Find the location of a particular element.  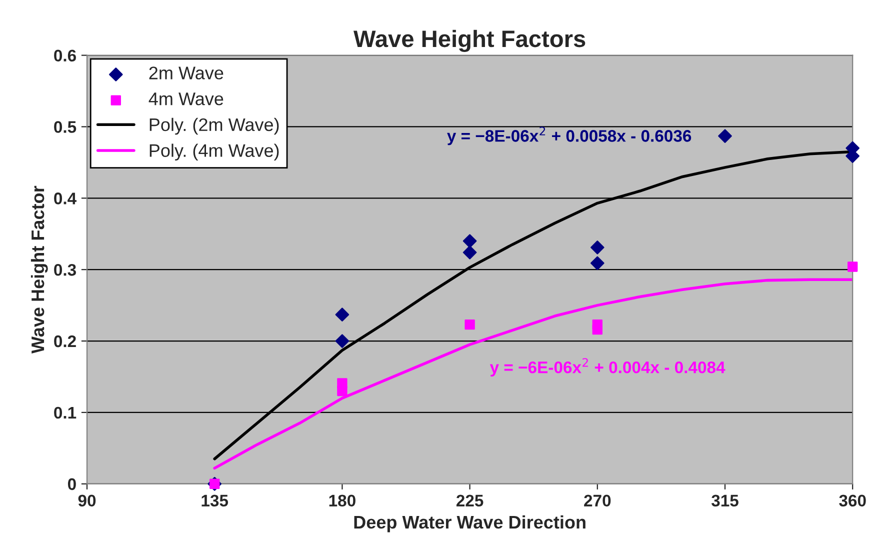

x-tick-label: 360 is located at coordinates (852, 500).